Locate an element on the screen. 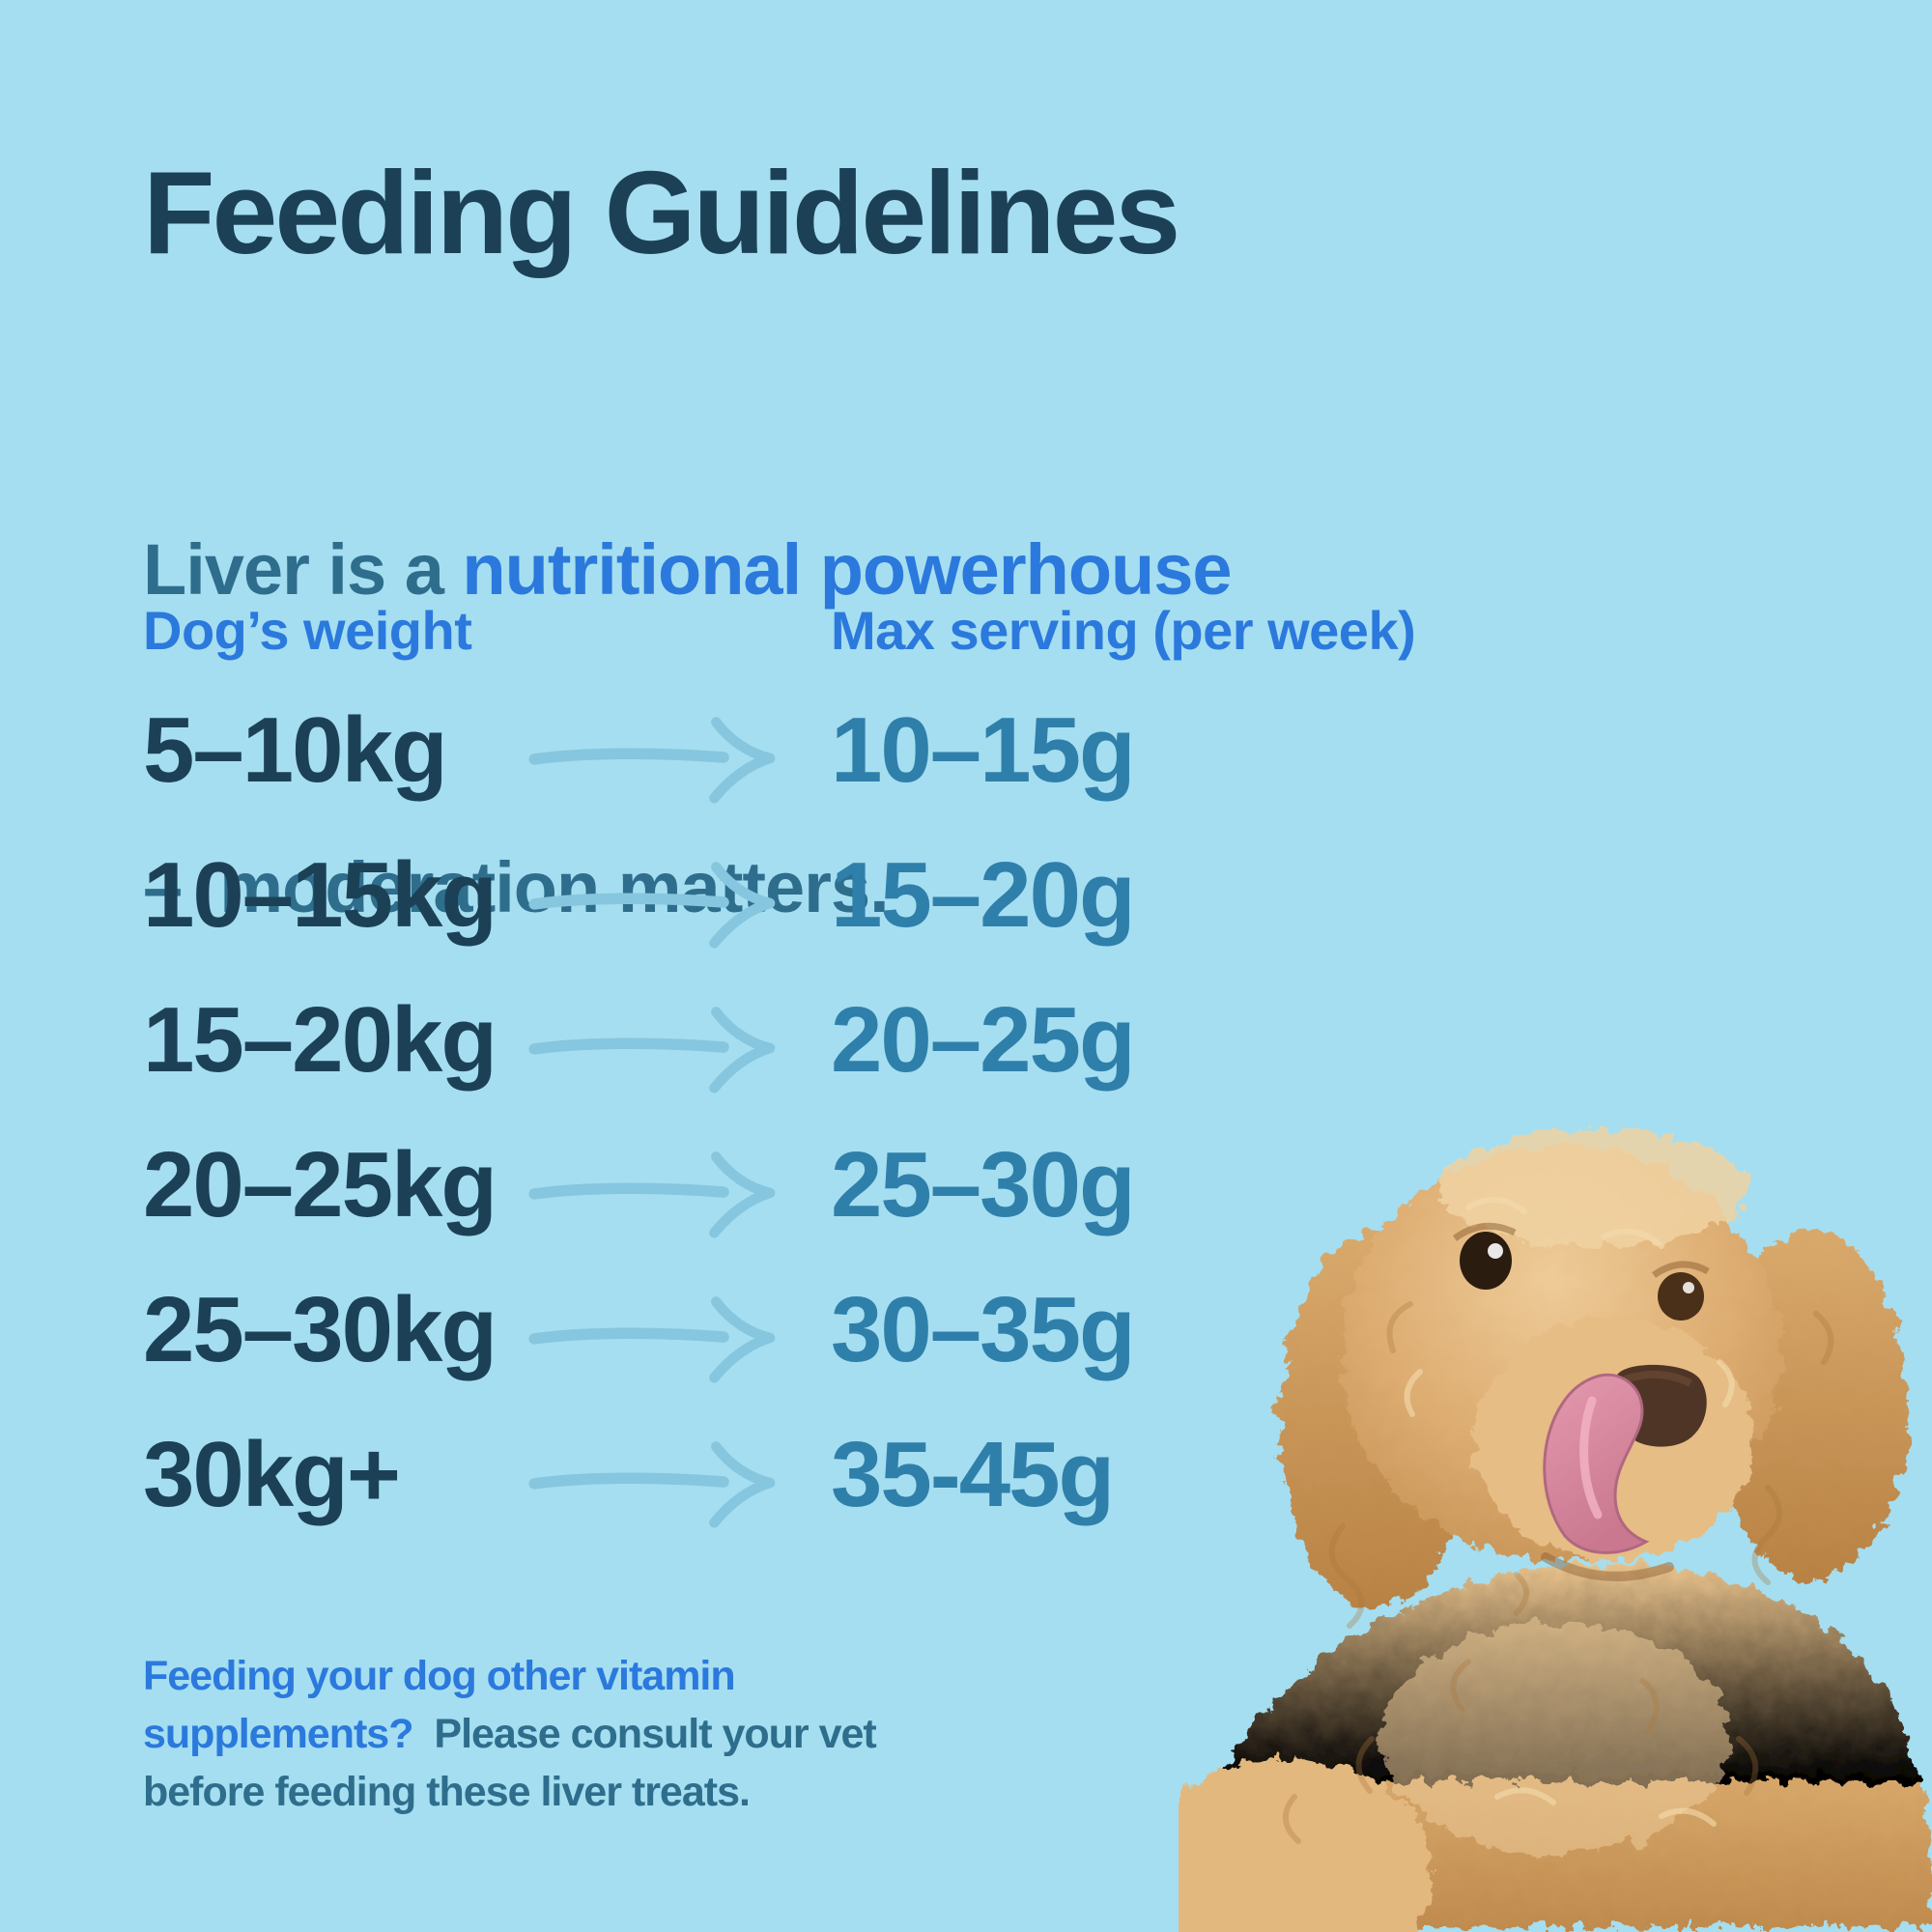 The height and width of the screenshot is (1932, 1932). table-row: 10–15kg 15–20g is located at coordinates (674, 905).